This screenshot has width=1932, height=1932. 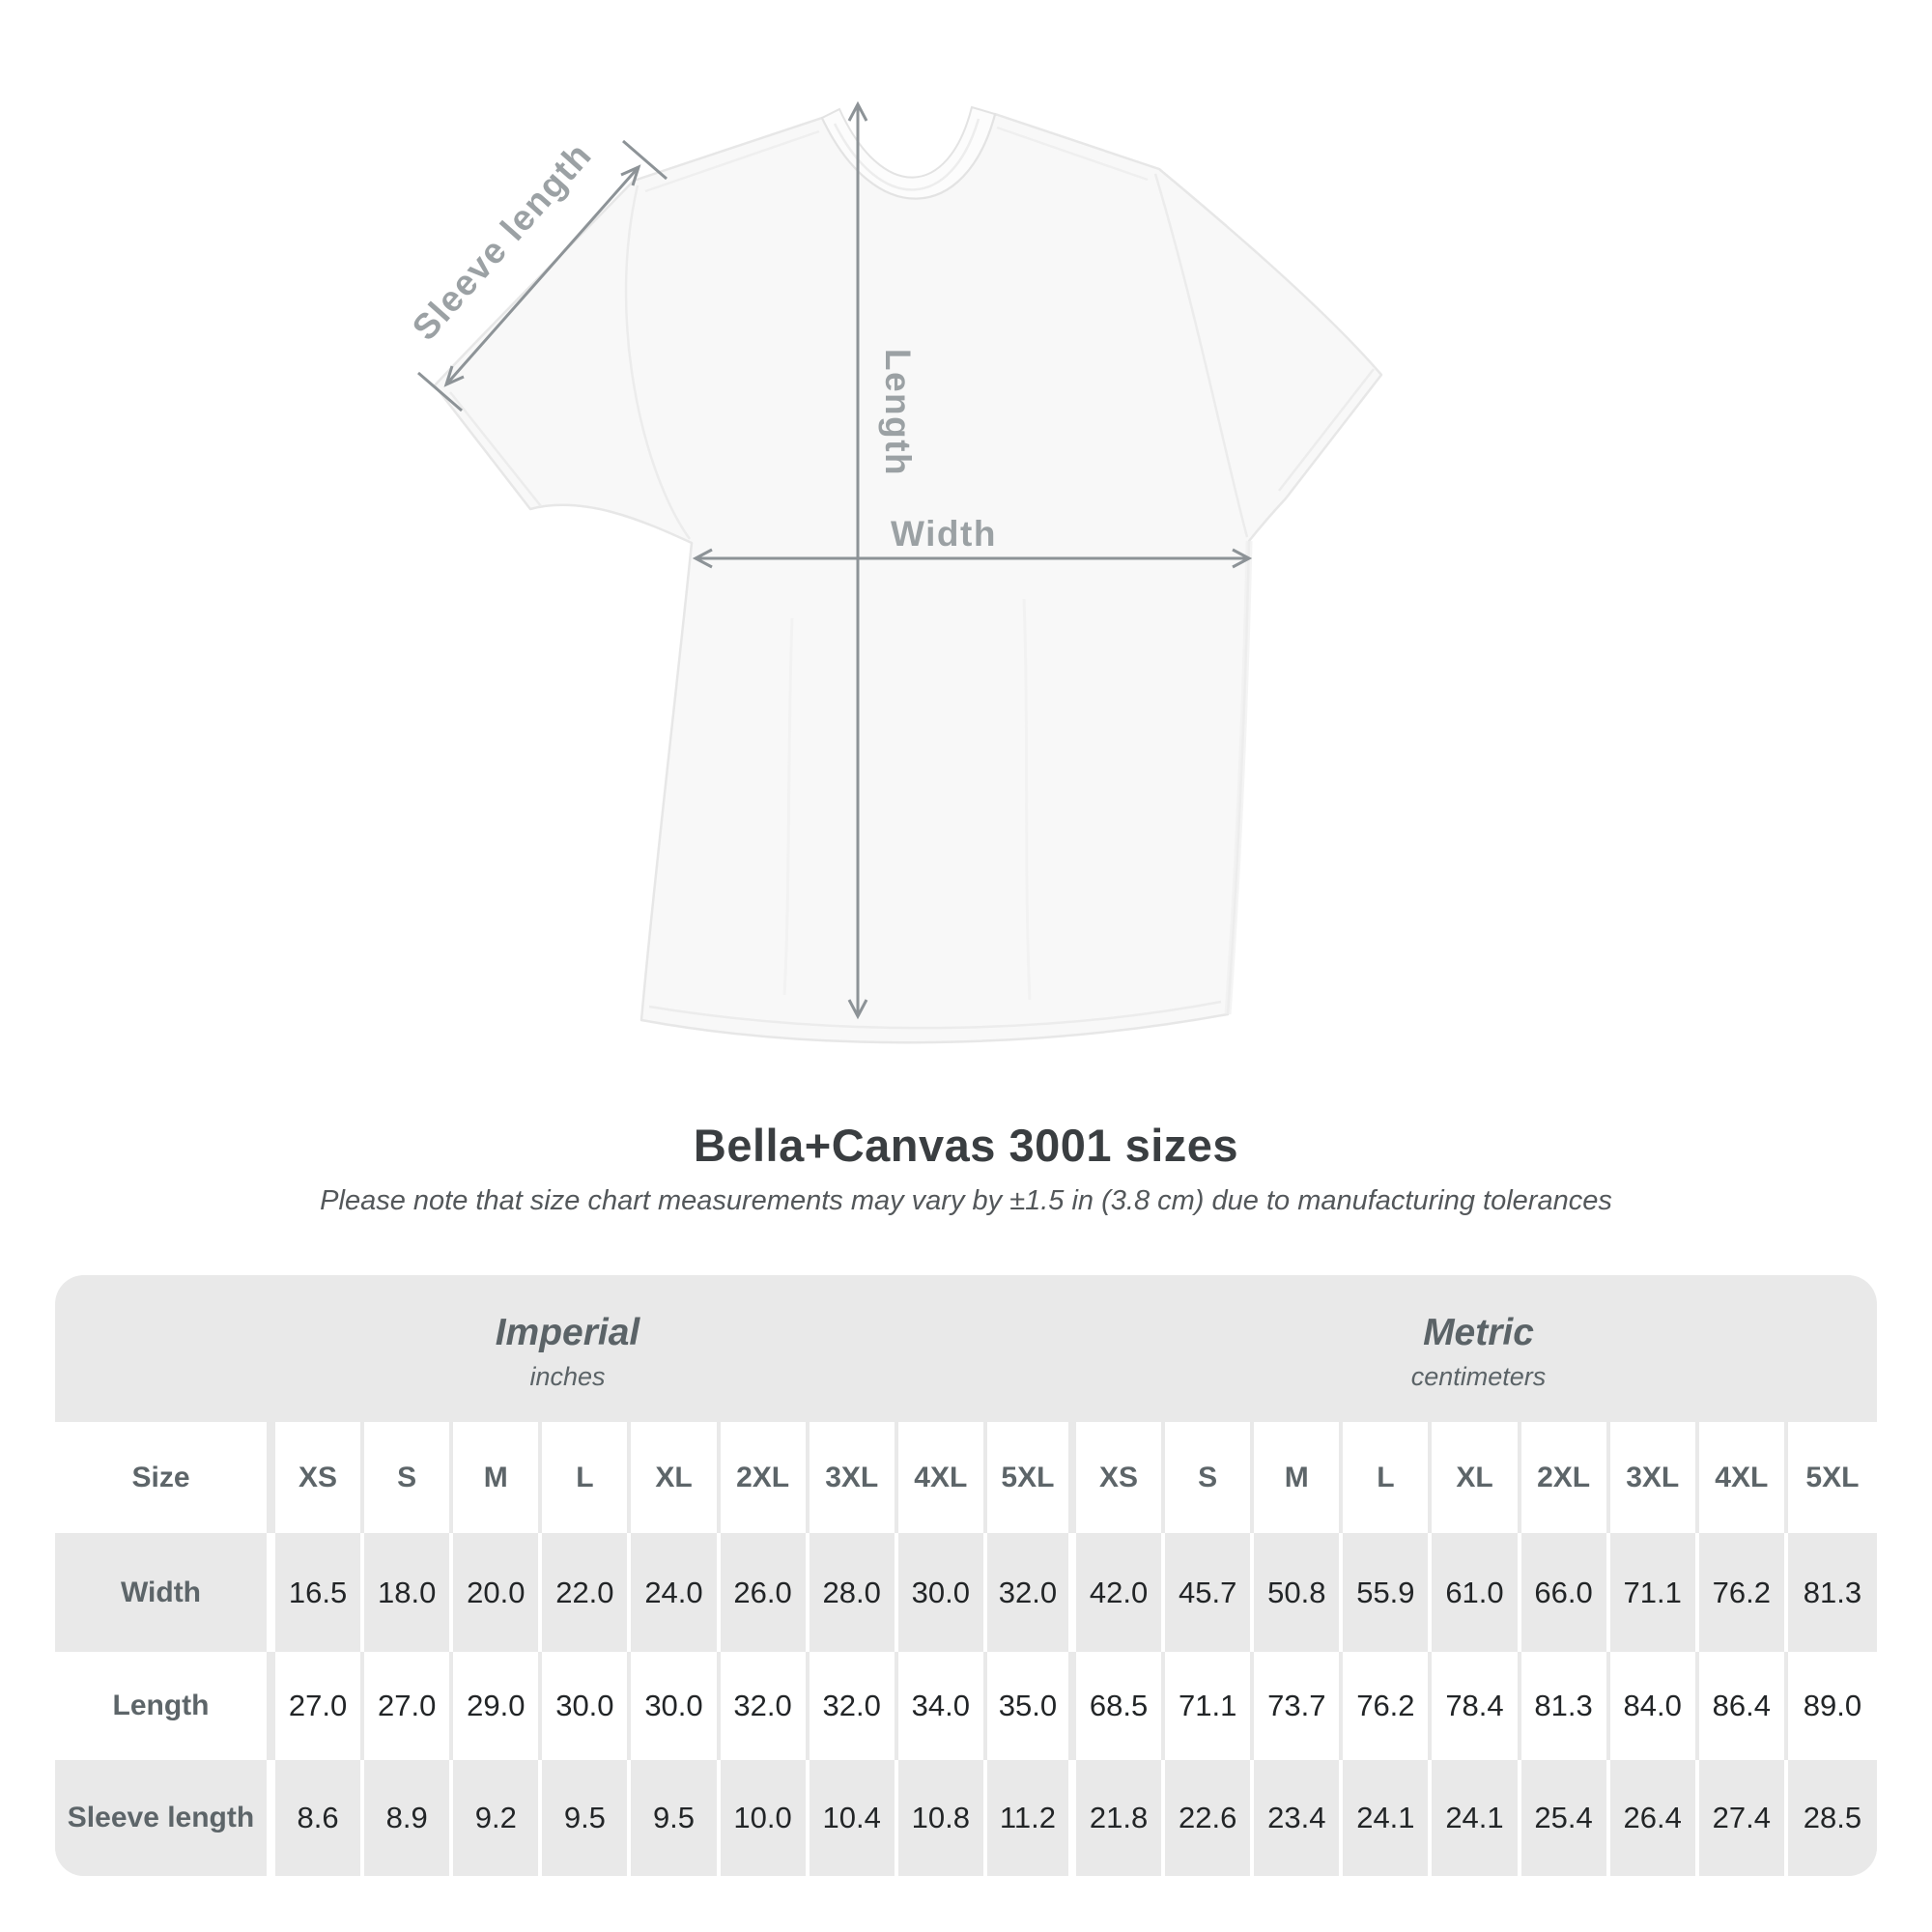 I want to click on unit-group-header-row: Imperial inches Metric centimeters, so click(x=966, y=1348).